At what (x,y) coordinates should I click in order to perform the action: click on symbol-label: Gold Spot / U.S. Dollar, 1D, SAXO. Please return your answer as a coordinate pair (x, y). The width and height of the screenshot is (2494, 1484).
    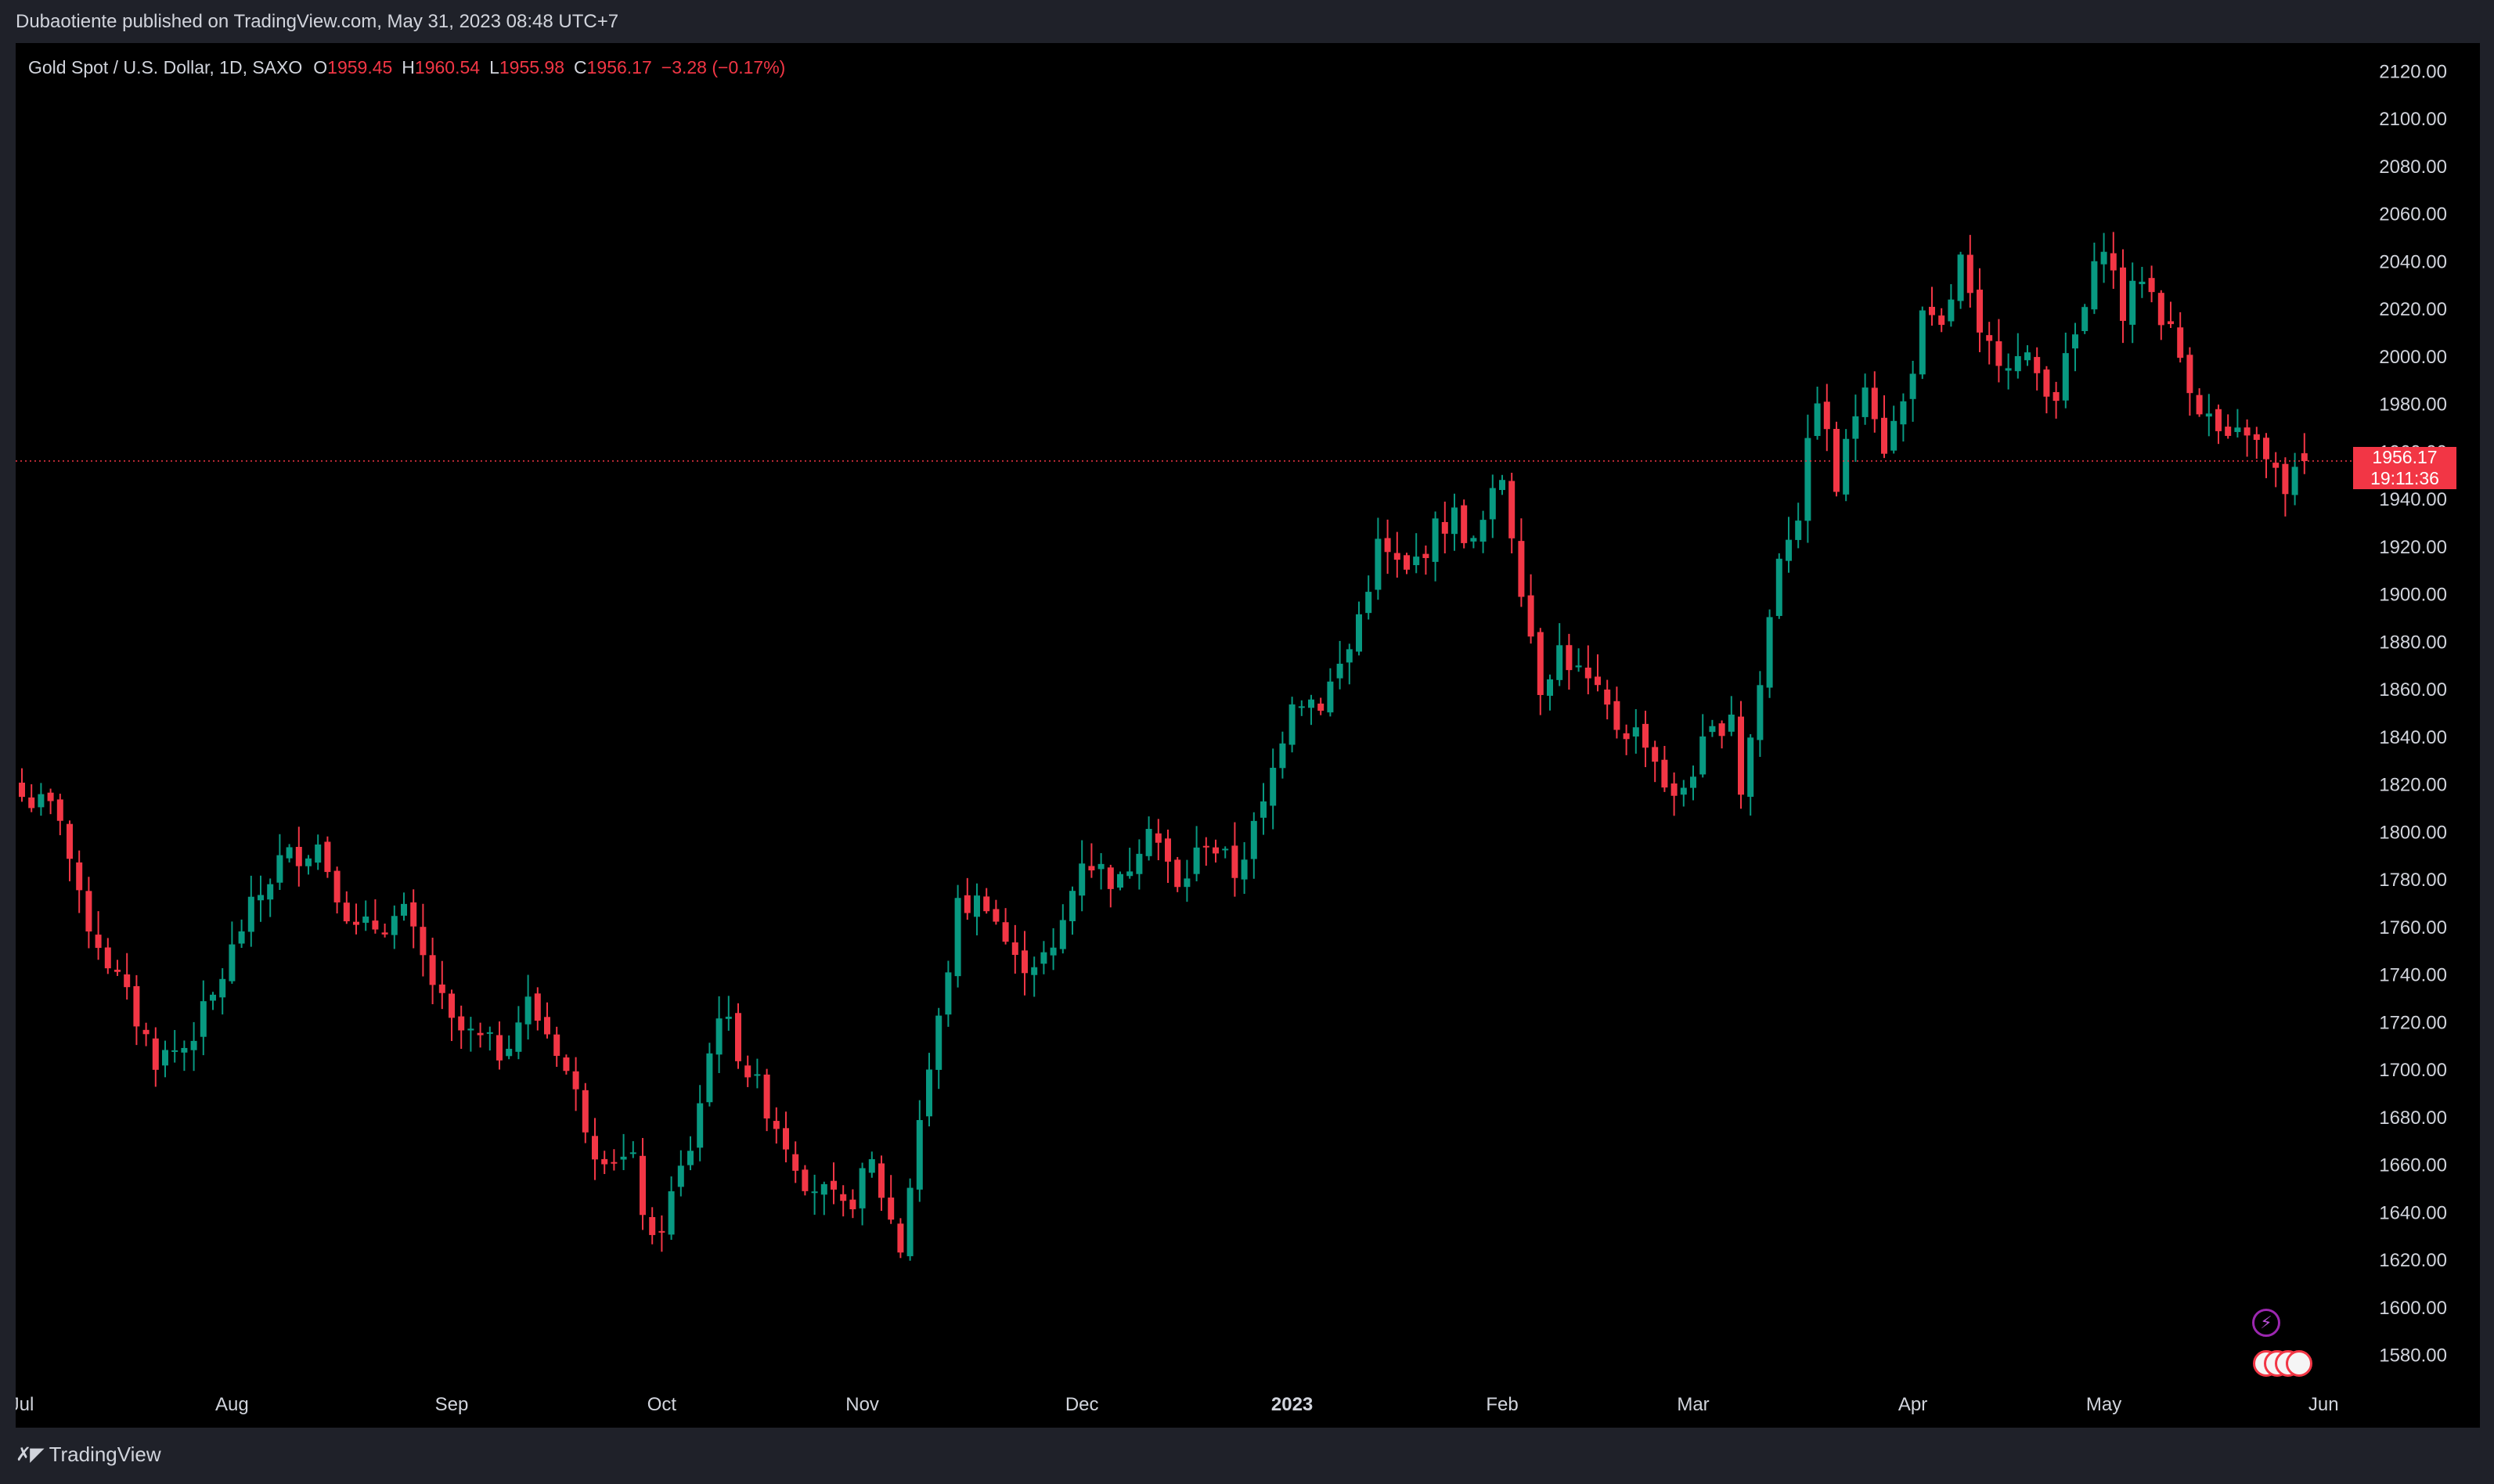
    Looking at the image, I should click on (165, 67).